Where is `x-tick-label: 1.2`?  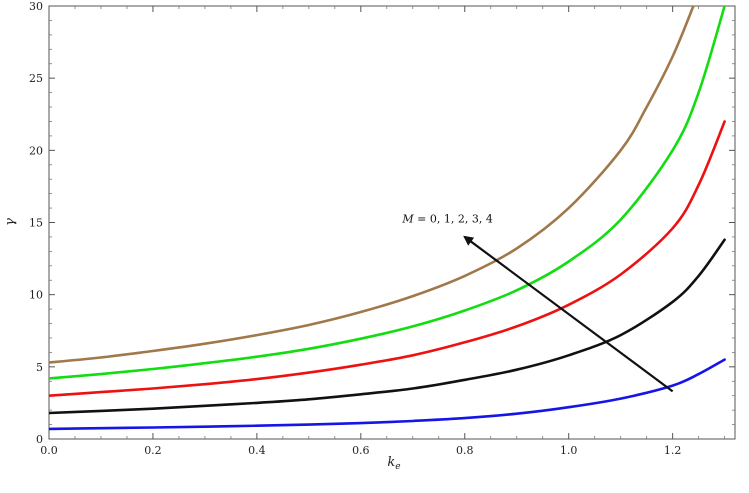 x-tick-label: 1.2 is located at coordinates (673, 450).